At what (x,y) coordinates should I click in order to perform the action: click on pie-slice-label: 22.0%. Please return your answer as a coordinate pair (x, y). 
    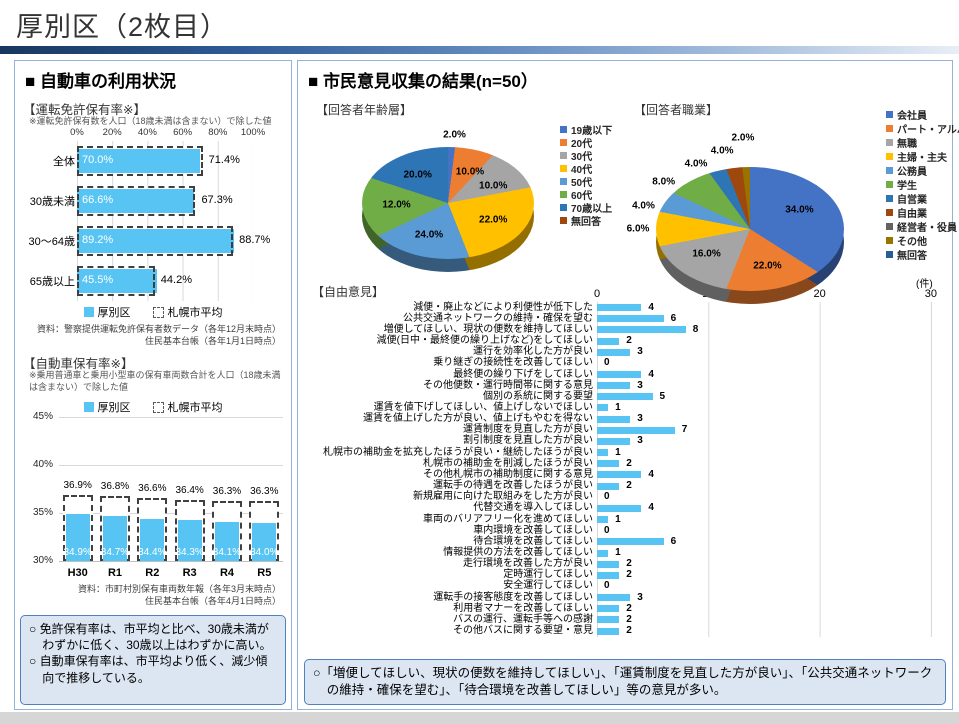
    Looking at the image, I should click on (493, 220).